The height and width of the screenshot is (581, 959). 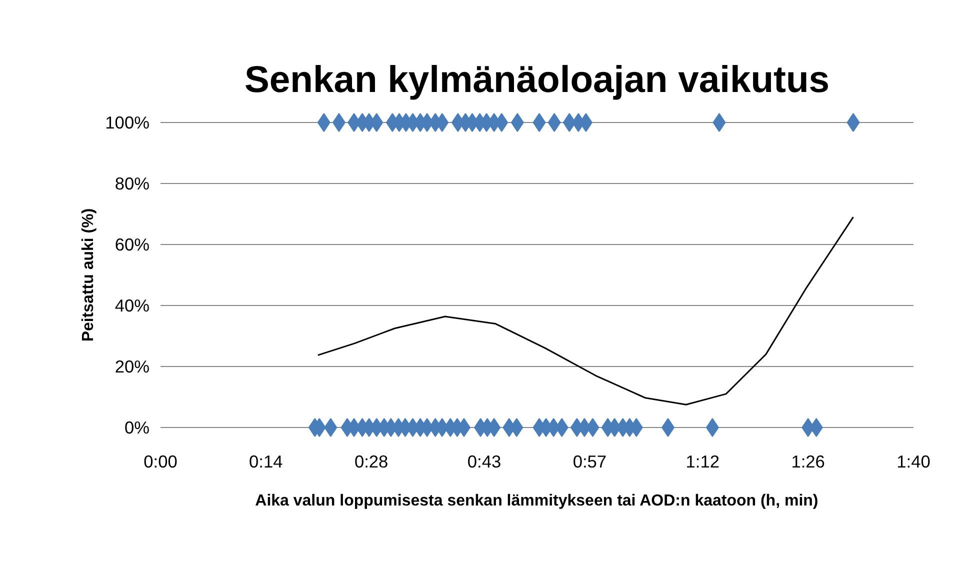 What do you see at coordinates (484, 462) in the screenshot?
I see `x-tick-label: 0:43` at bounding box center [484, 462].